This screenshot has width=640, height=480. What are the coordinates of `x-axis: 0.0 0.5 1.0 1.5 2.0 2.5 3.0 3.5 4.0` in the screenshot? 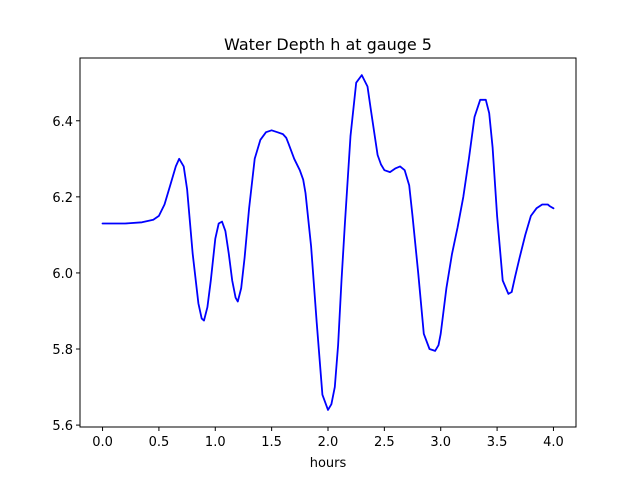 It's located at (328, 438).